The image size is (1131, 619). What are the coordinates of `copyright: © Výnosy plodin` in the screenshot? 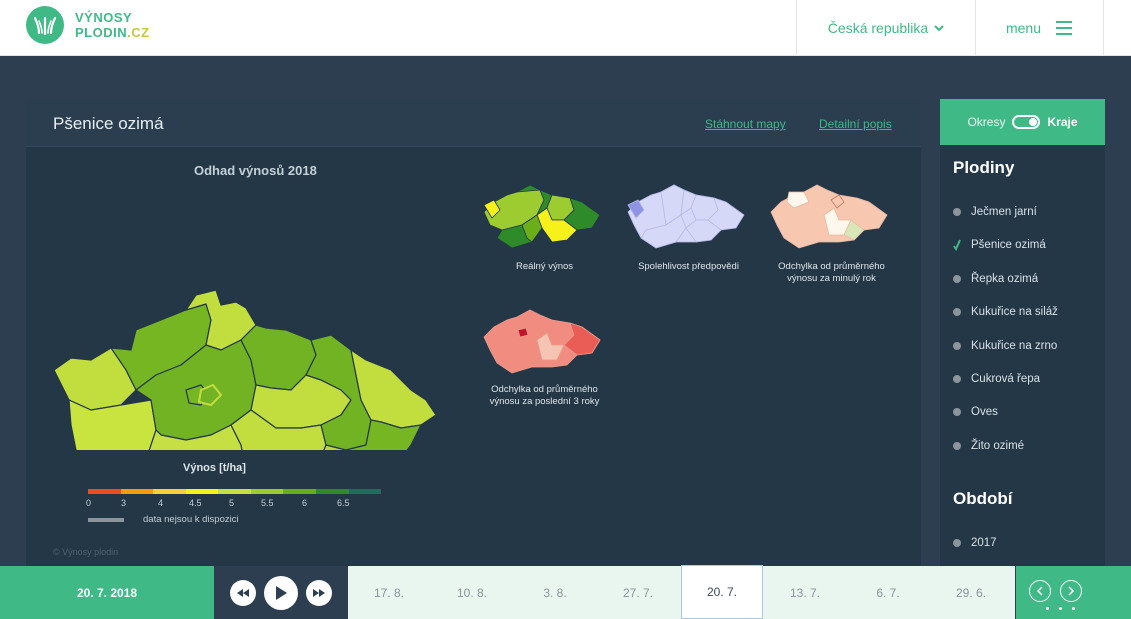 It's located at (86, 552).